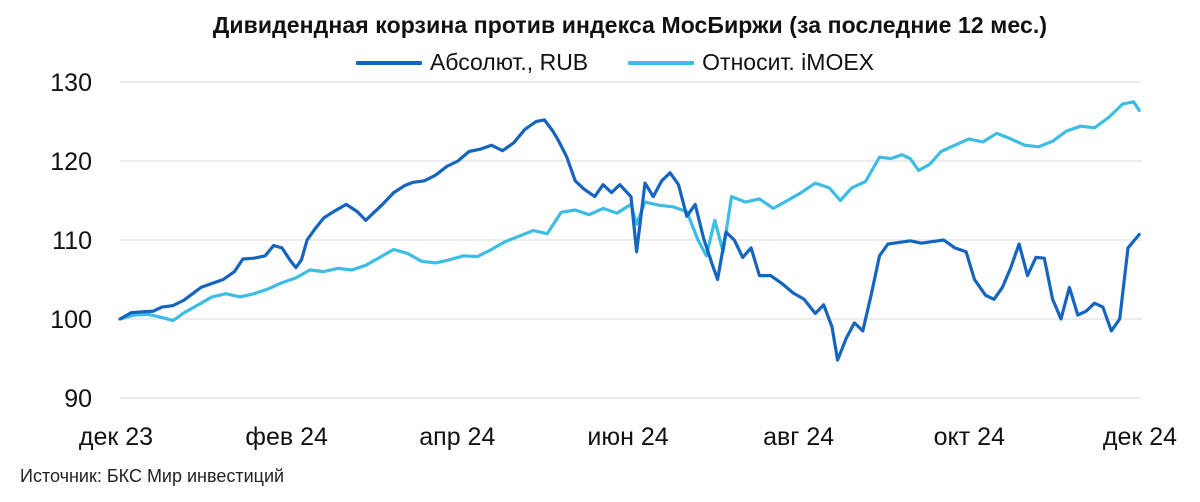  I want to click on legend-label-relative: Относит. iMOEX, so click(788, 62).